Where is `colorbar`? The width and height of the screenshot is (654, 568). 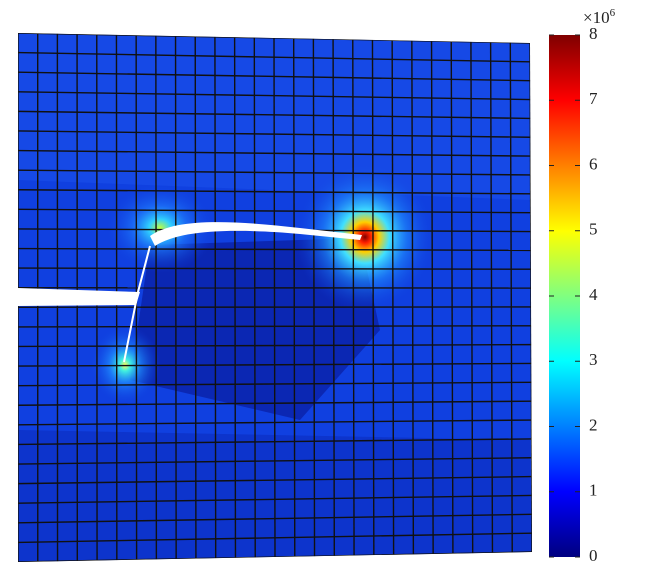
colorbar is located at coordinates (564, 296).